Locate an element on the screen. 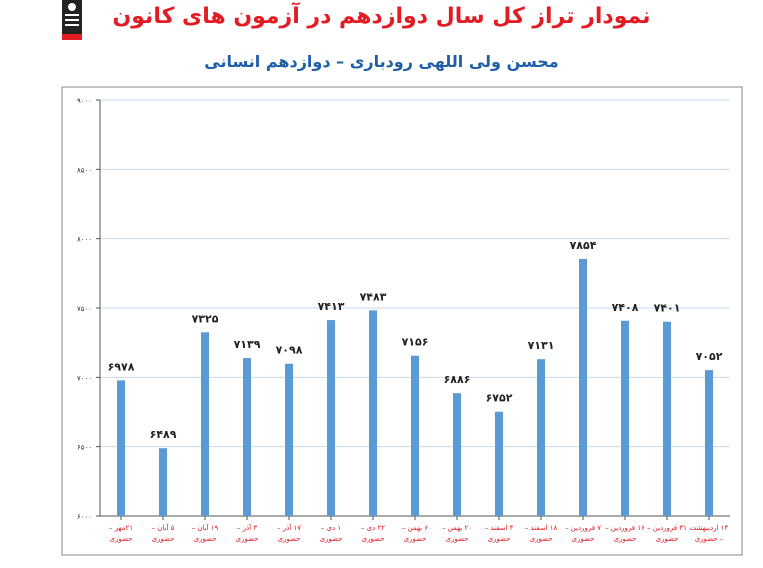 The width and height of the screenshot is (763, 568). x-tick-label: ۷ فروردین – is located at coordinates (583, 528).